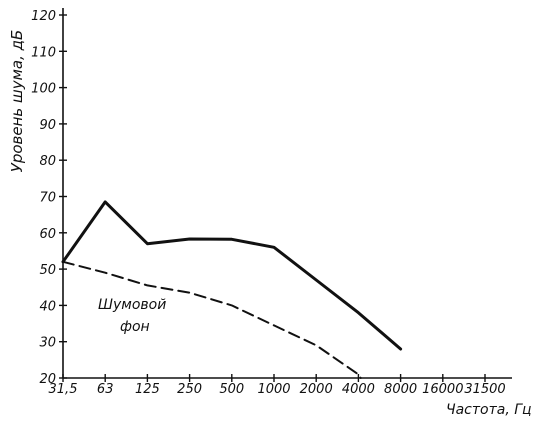  What do you see at coordinates (489, 410) in the screenshot?
I see `x-axis-label: Частота, Гц` at bounding box center [489, 410].